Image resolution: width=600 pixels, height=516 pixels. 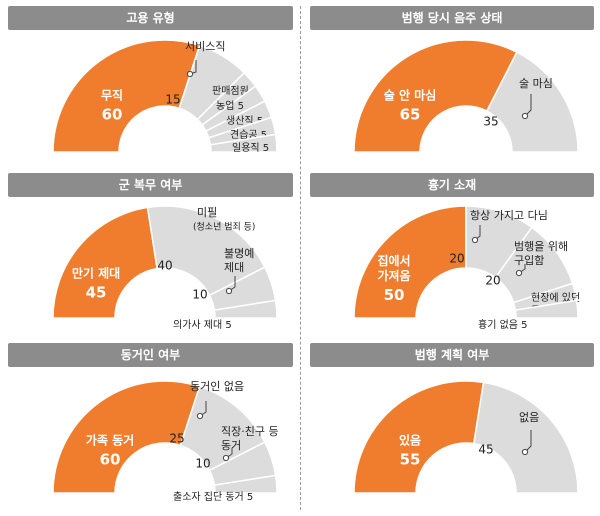 I want to click on slice-callout-label: 의가사 제대 5, so click(x=202, y=325).